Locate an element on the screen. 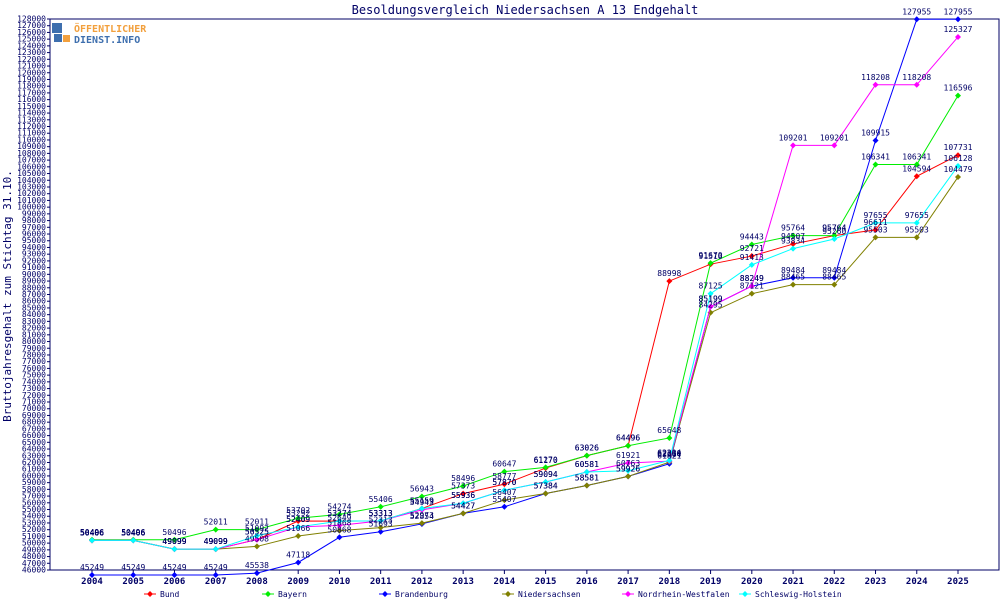  y-tick-label: 125000 is located at coordinates (31, 39).